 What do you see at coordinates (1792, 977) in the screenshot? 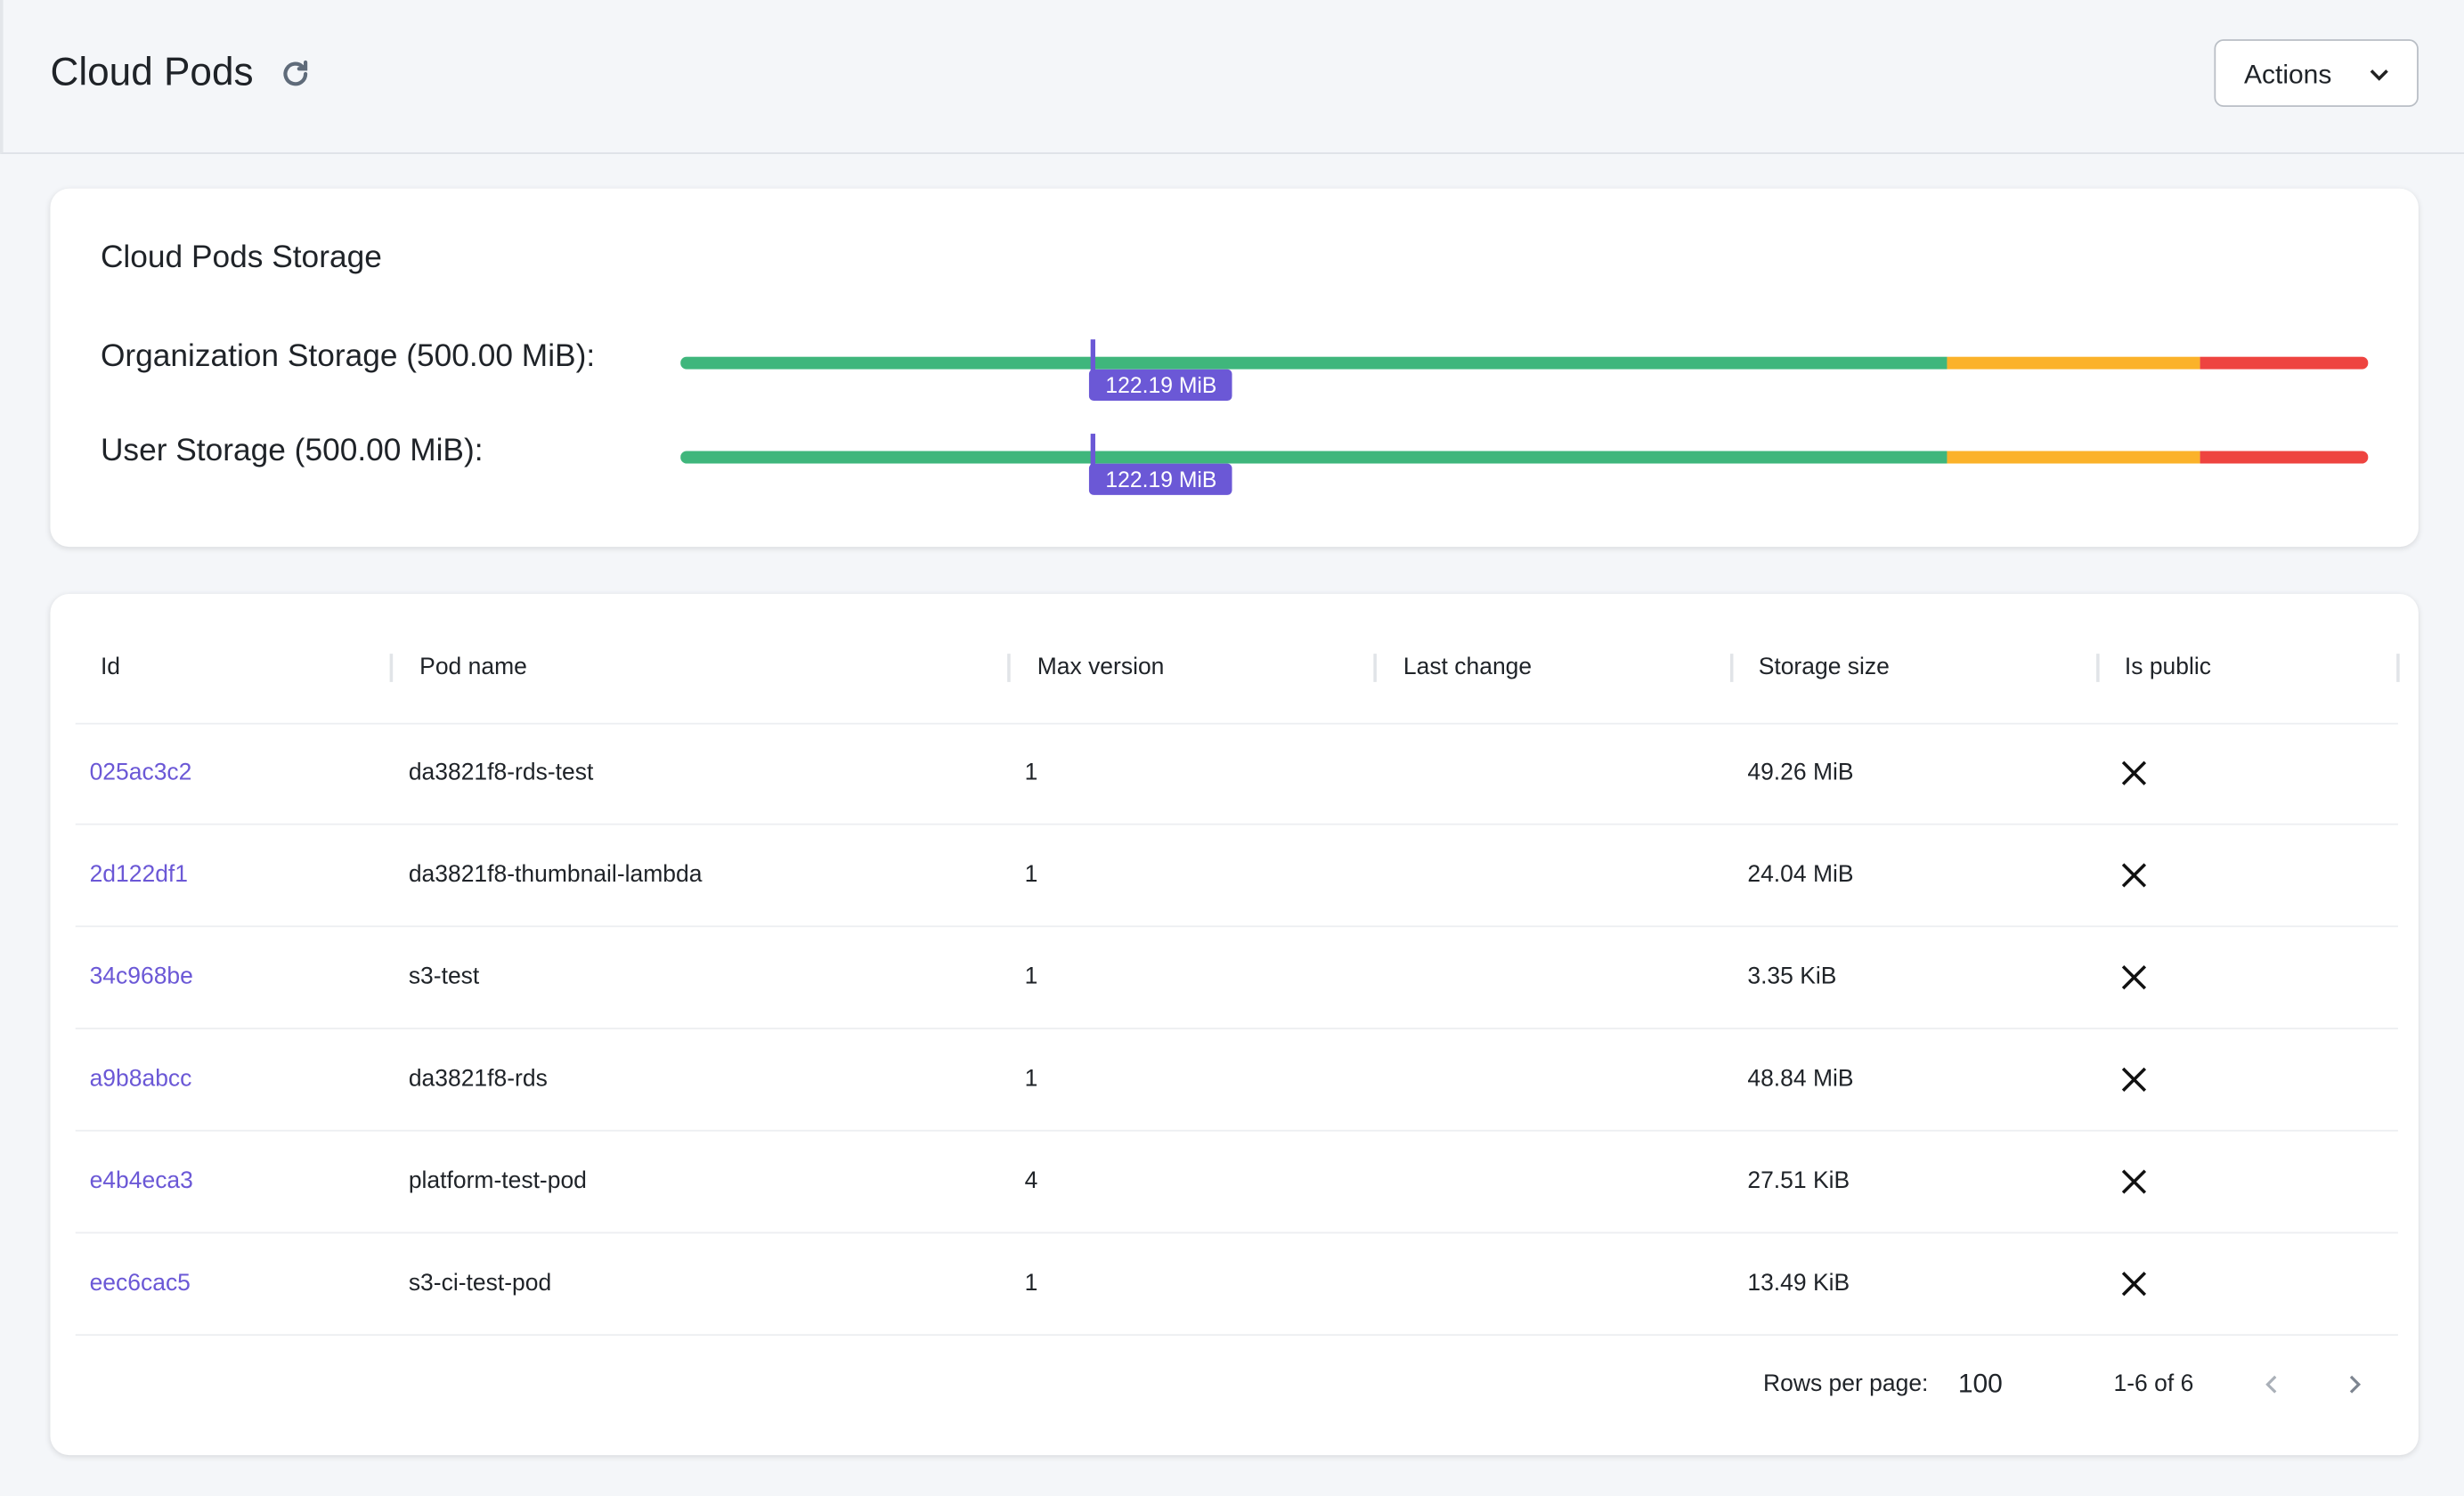
I see `storage-size: 3.35 KiB` at bounding box center [1792, 977].